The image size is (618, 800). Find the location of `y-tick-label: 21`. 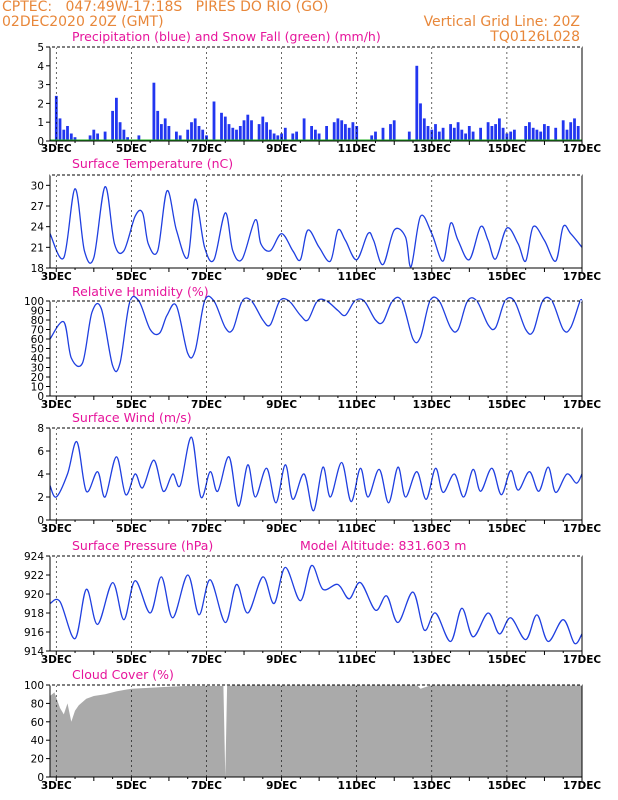

y-tick-label: 21 is located at coordinates (37, 248).